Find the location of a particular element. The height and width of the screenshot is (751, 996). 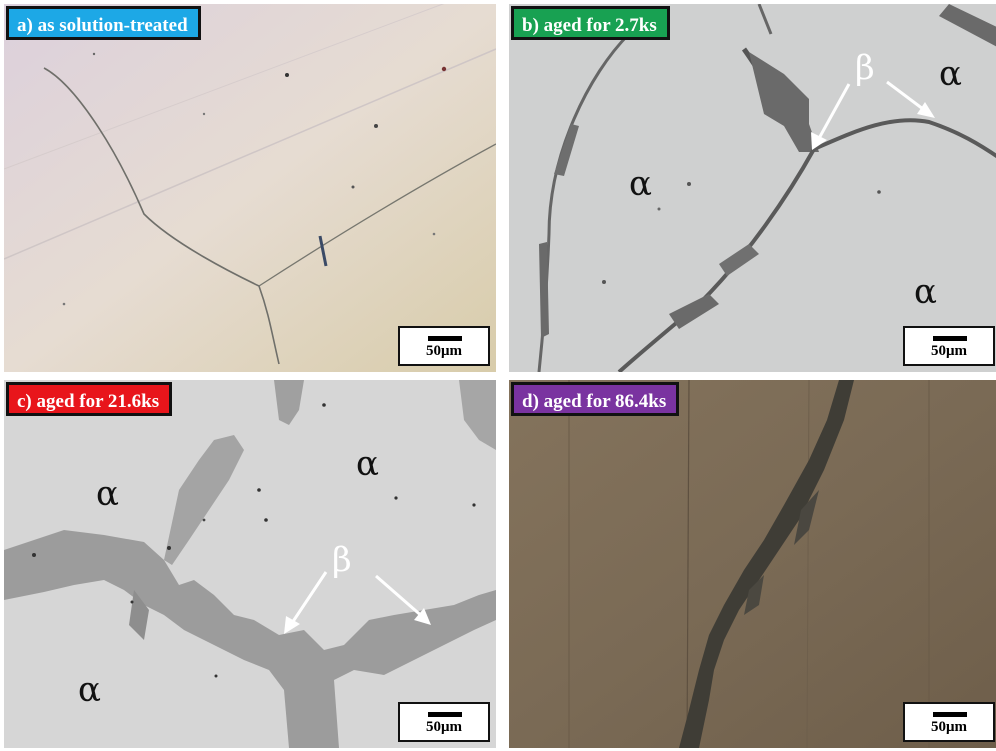

panel-d-scale-bar: 50μm is located at coordinates (949, 722).